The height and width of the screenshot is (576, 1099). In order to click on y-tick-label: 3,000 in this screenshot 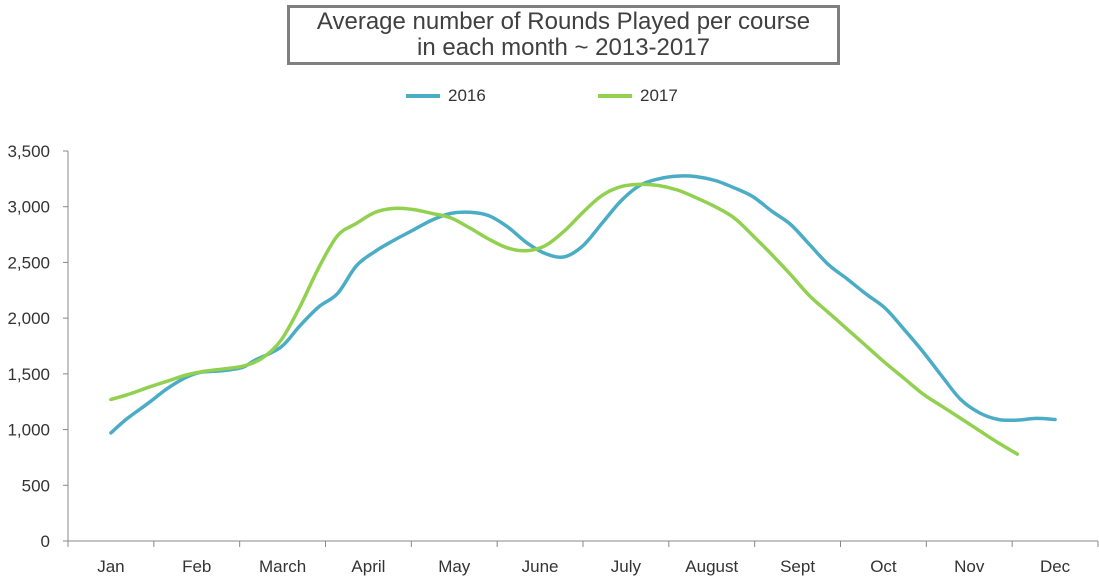, I will do `click(28, 207)`.